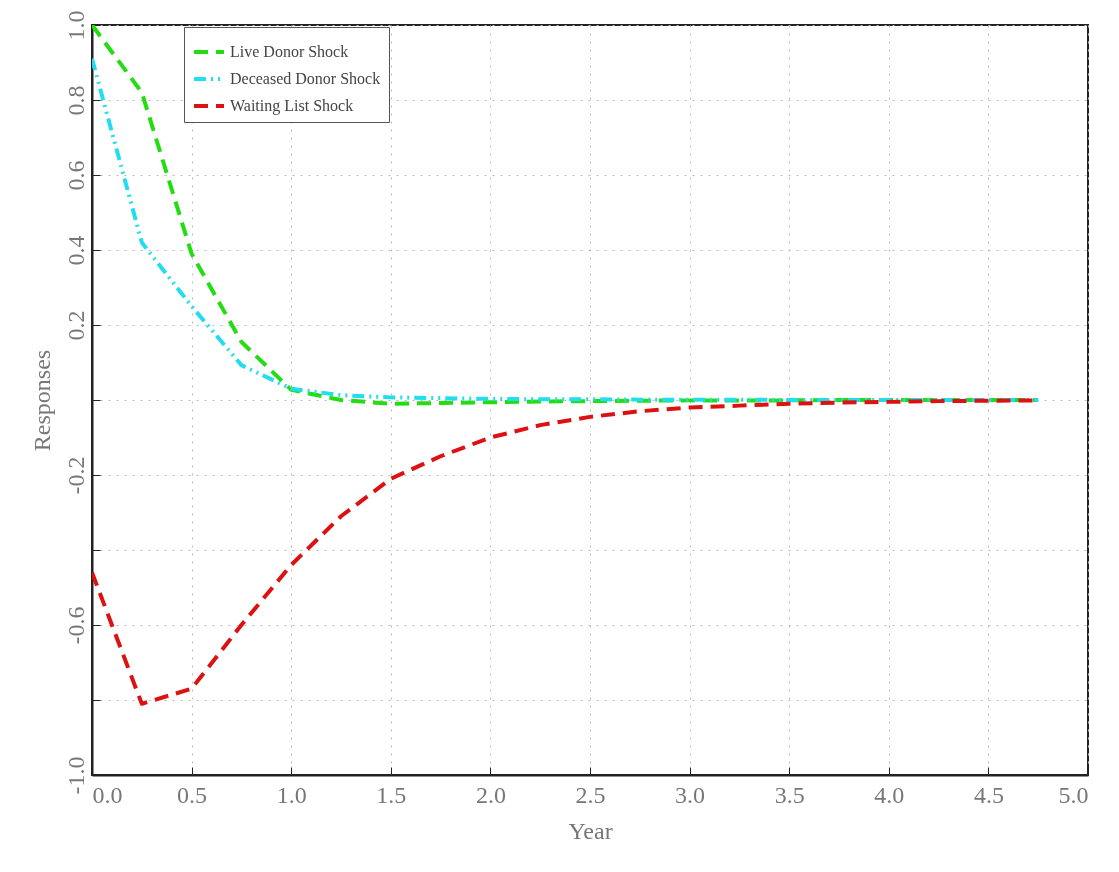 This screenshot has width=1119, height=872. I want to click on x-tick-label: 4.0, so click(889, 794).